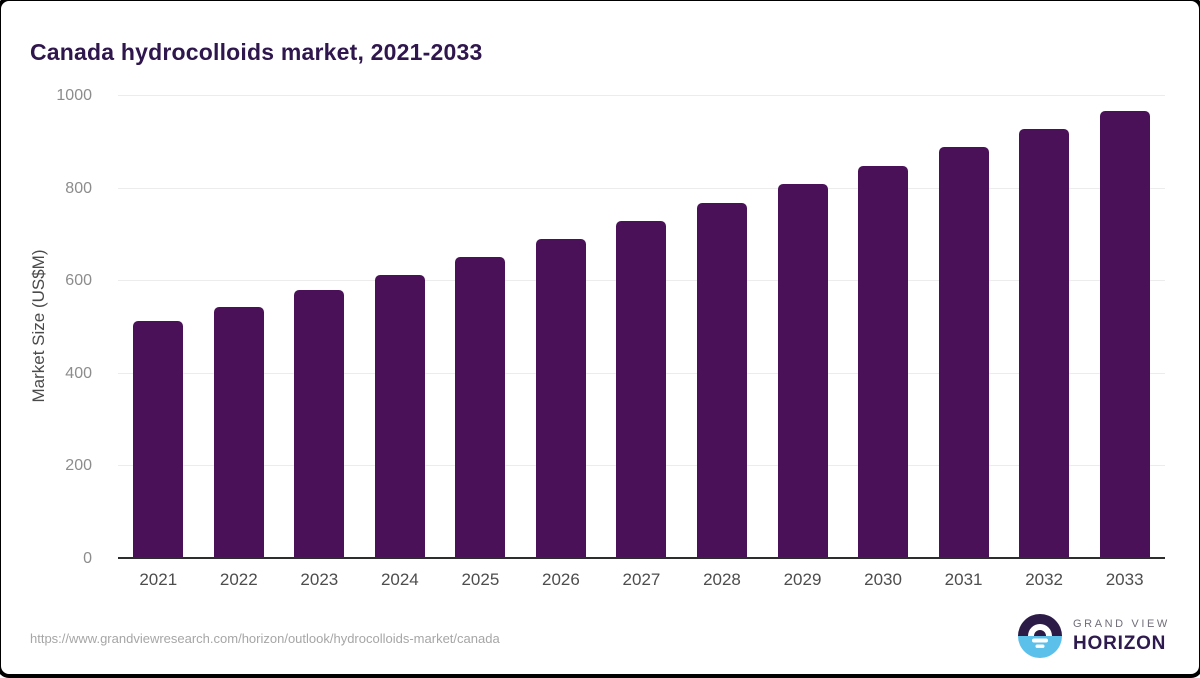 This screenshot has height=678, width=1200. What do you see at coordinates (78, 281) in the screenshot?
I see `y-tick-label-600: 600` at bounding box center [78, 281].